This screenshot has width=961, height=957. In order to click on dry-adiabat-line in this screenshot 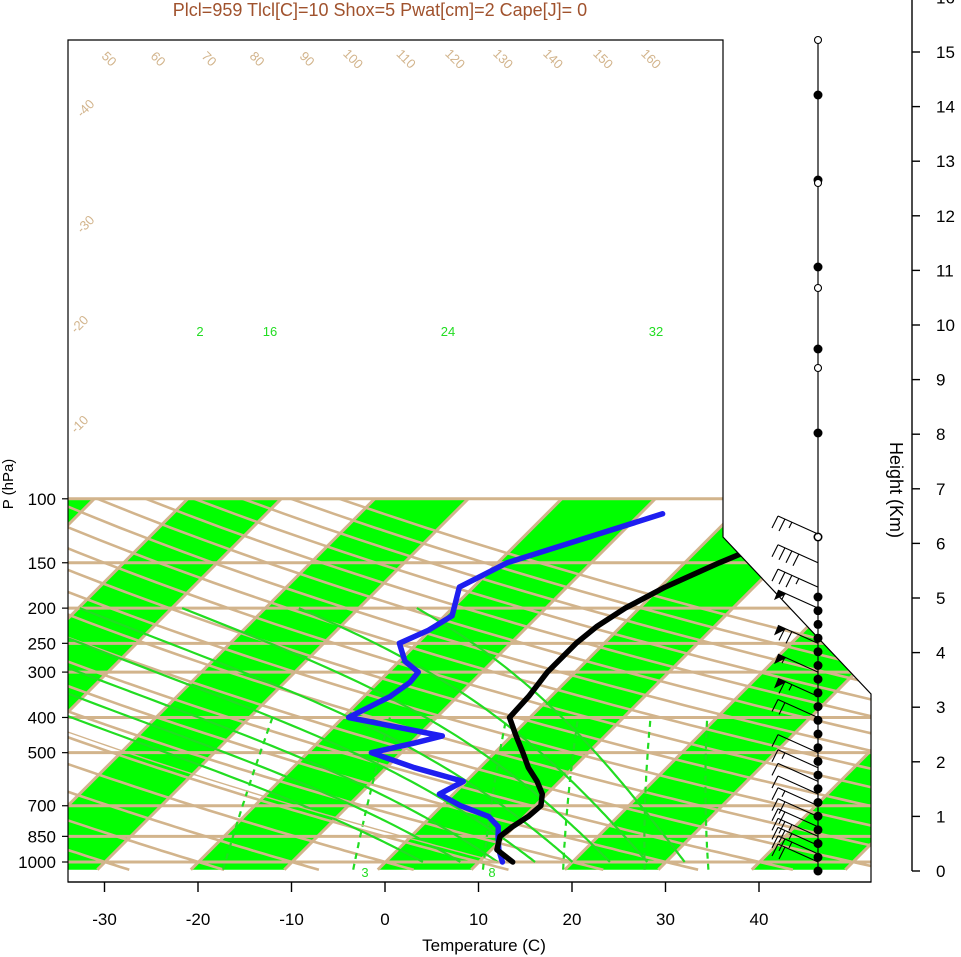, I will do `click(241, 684)`.